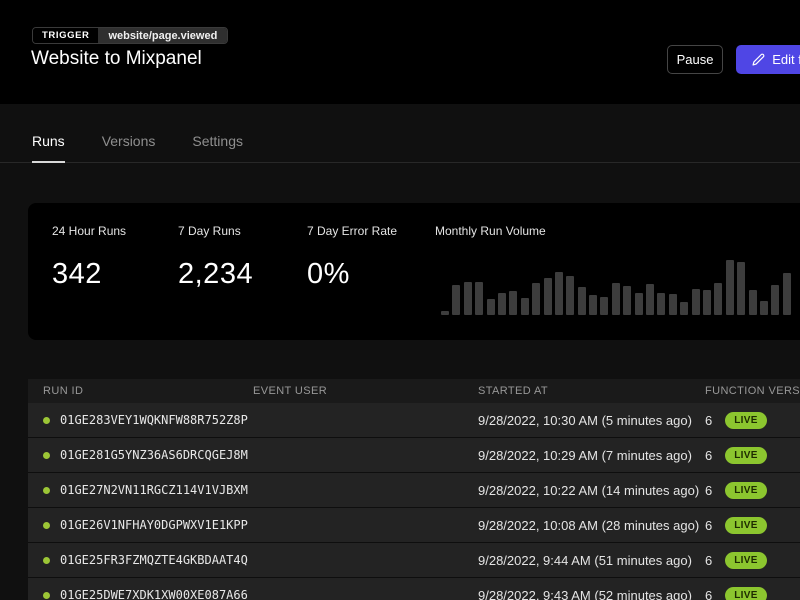 The image size is (800, 600). What do you see at coordinates (617, 271) in the screenshot?
I see `monthly-run-volume-chart: Monthly Run Volume` at bounding box center [617, 271].